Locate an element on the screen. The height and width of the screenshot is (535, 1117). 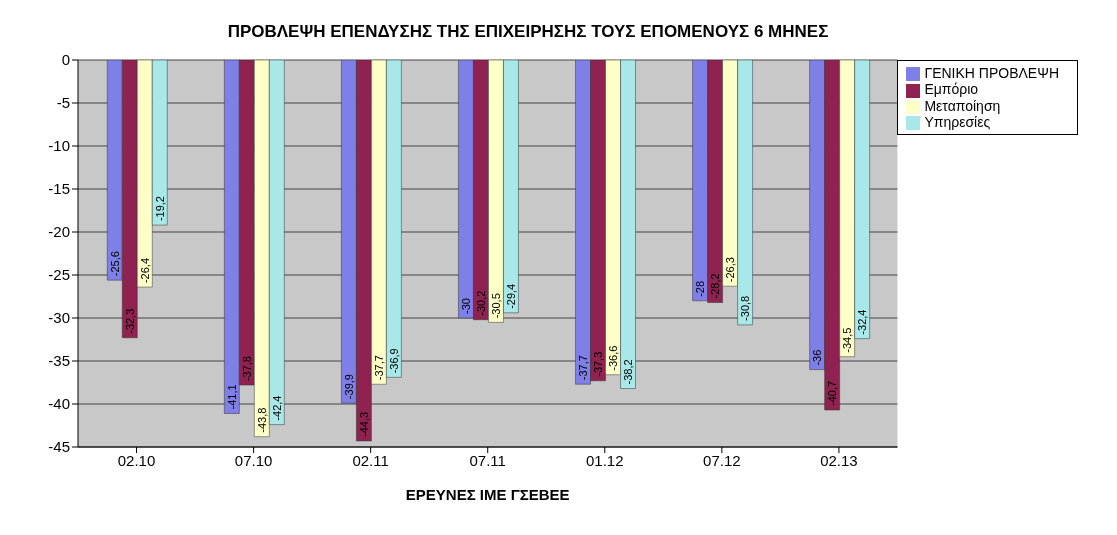
legend-label: Υπηρεσίες is located at coordinates (957, 121).